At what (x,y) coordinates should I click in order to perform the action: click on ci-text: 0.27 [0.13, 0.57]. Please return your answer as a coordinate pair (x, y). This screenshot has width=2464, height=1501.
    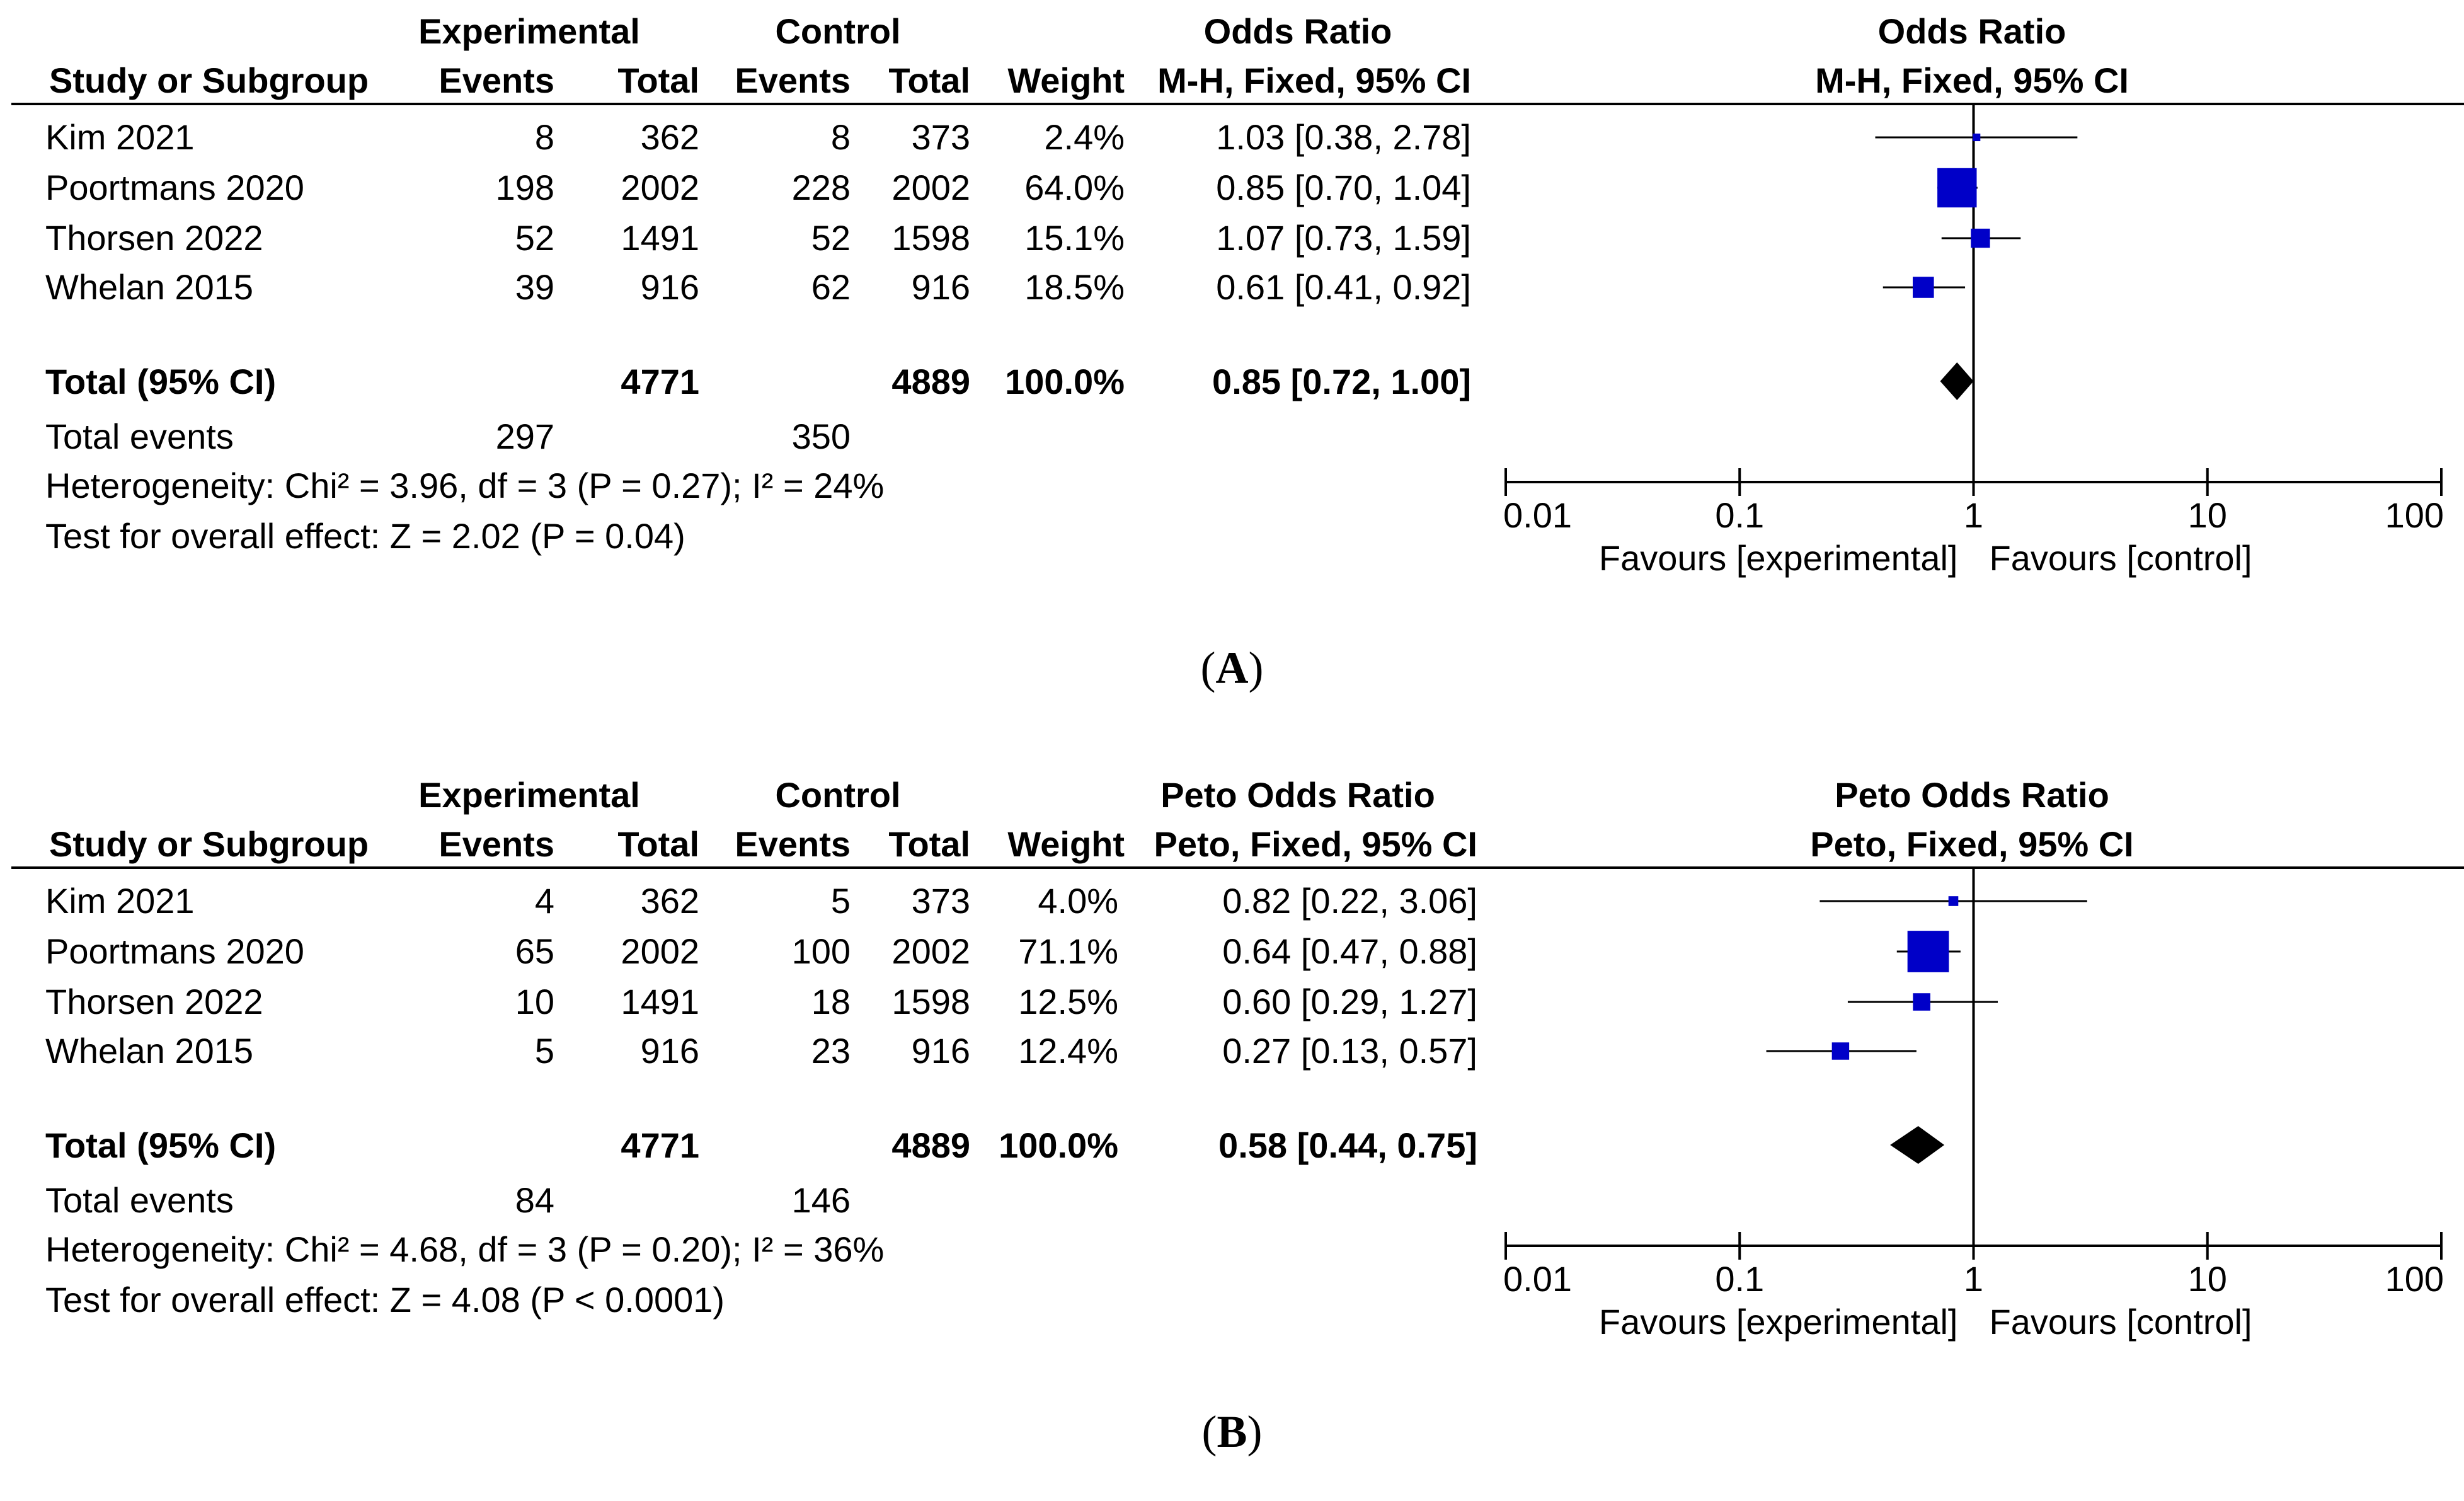
    Looking at the image, I should click on (1349, 1051).